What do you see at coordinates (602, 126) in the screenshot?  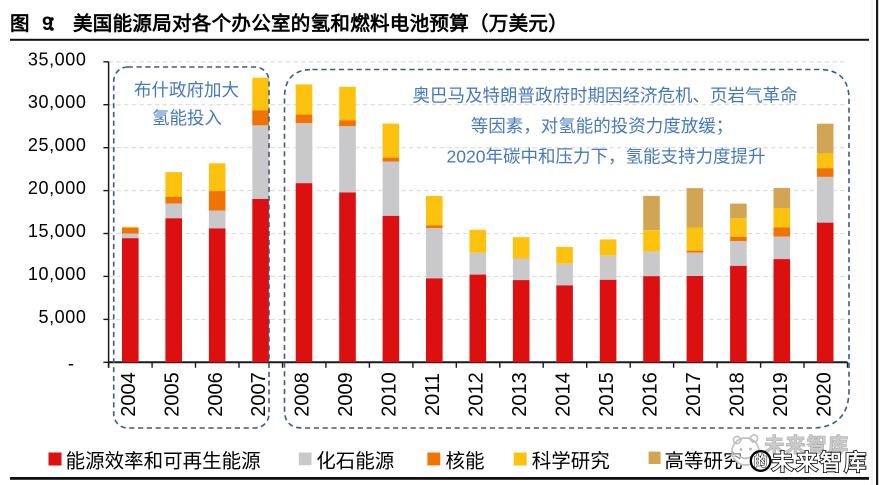 I see `svg-text: 等因素，对氢能的投资力度放缓；` at bounding box center [602, 126].